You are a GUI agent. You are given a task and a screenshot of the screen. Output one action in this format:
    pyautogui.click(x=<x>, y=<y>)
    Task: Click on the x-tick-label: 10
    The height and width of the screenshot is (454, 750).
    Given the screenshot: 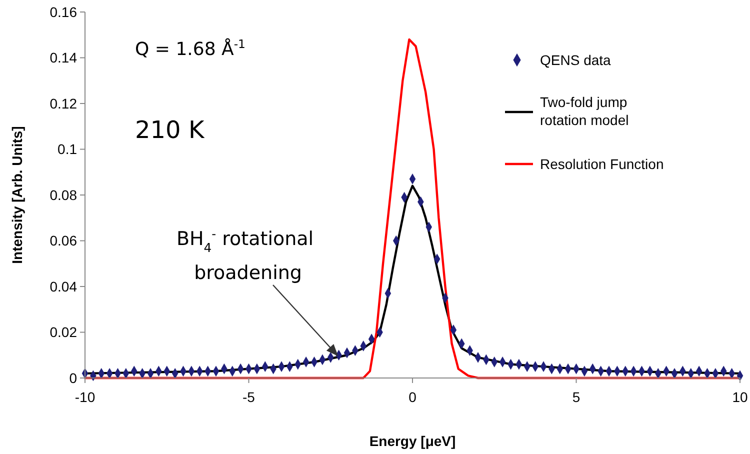 What is the action you would take?
    pyautogui.click(x=740, y=397)
    